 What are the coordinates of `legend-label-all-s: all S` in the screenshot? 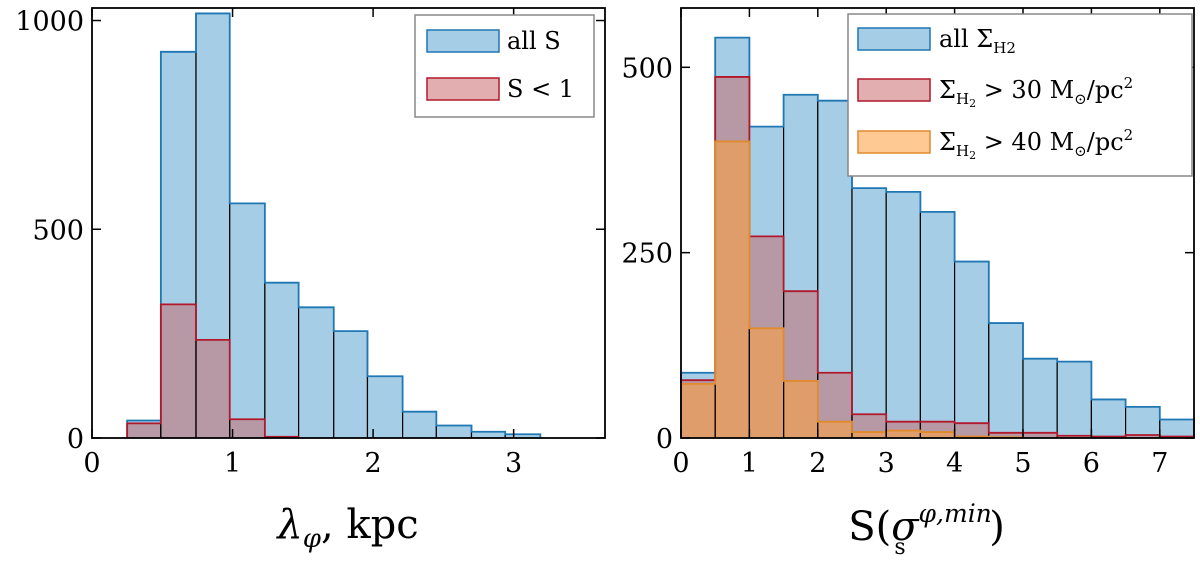 It's located at (534, 41).